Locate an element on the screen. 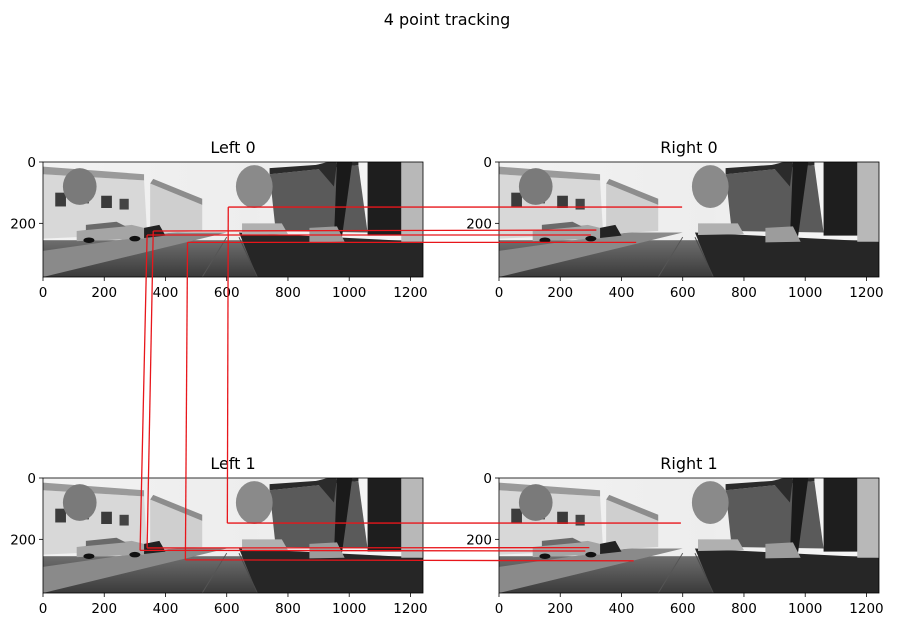 The width and height of the screenshot is (913, 635). subplot-title: Right 1 is located at coordinates (688, 463).